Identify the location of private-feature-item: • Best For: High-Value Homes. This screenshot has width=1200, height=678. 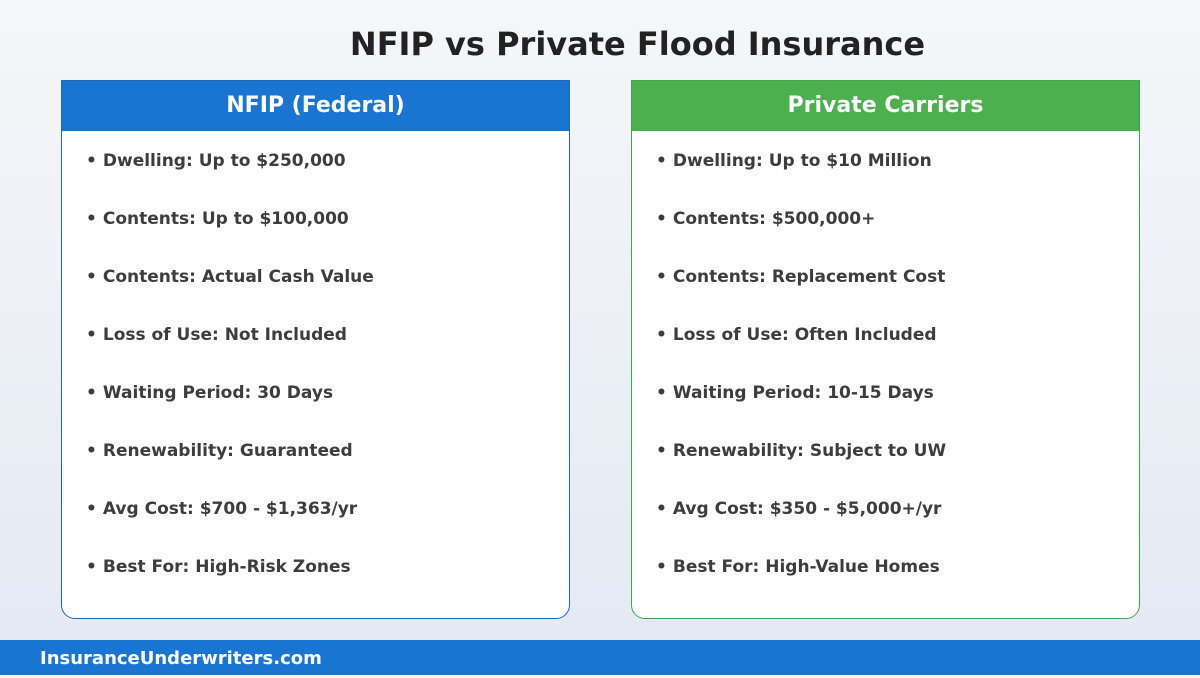
(798, 567).